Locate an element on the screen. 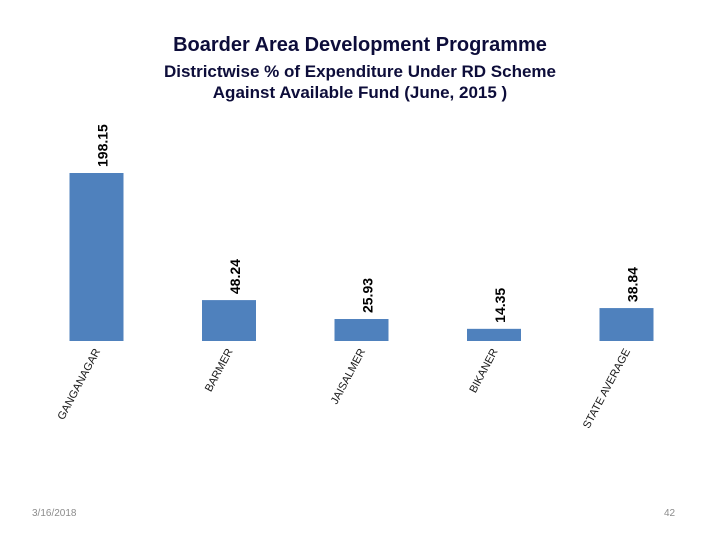  bar-barmer is located at coordinates (229, 320).